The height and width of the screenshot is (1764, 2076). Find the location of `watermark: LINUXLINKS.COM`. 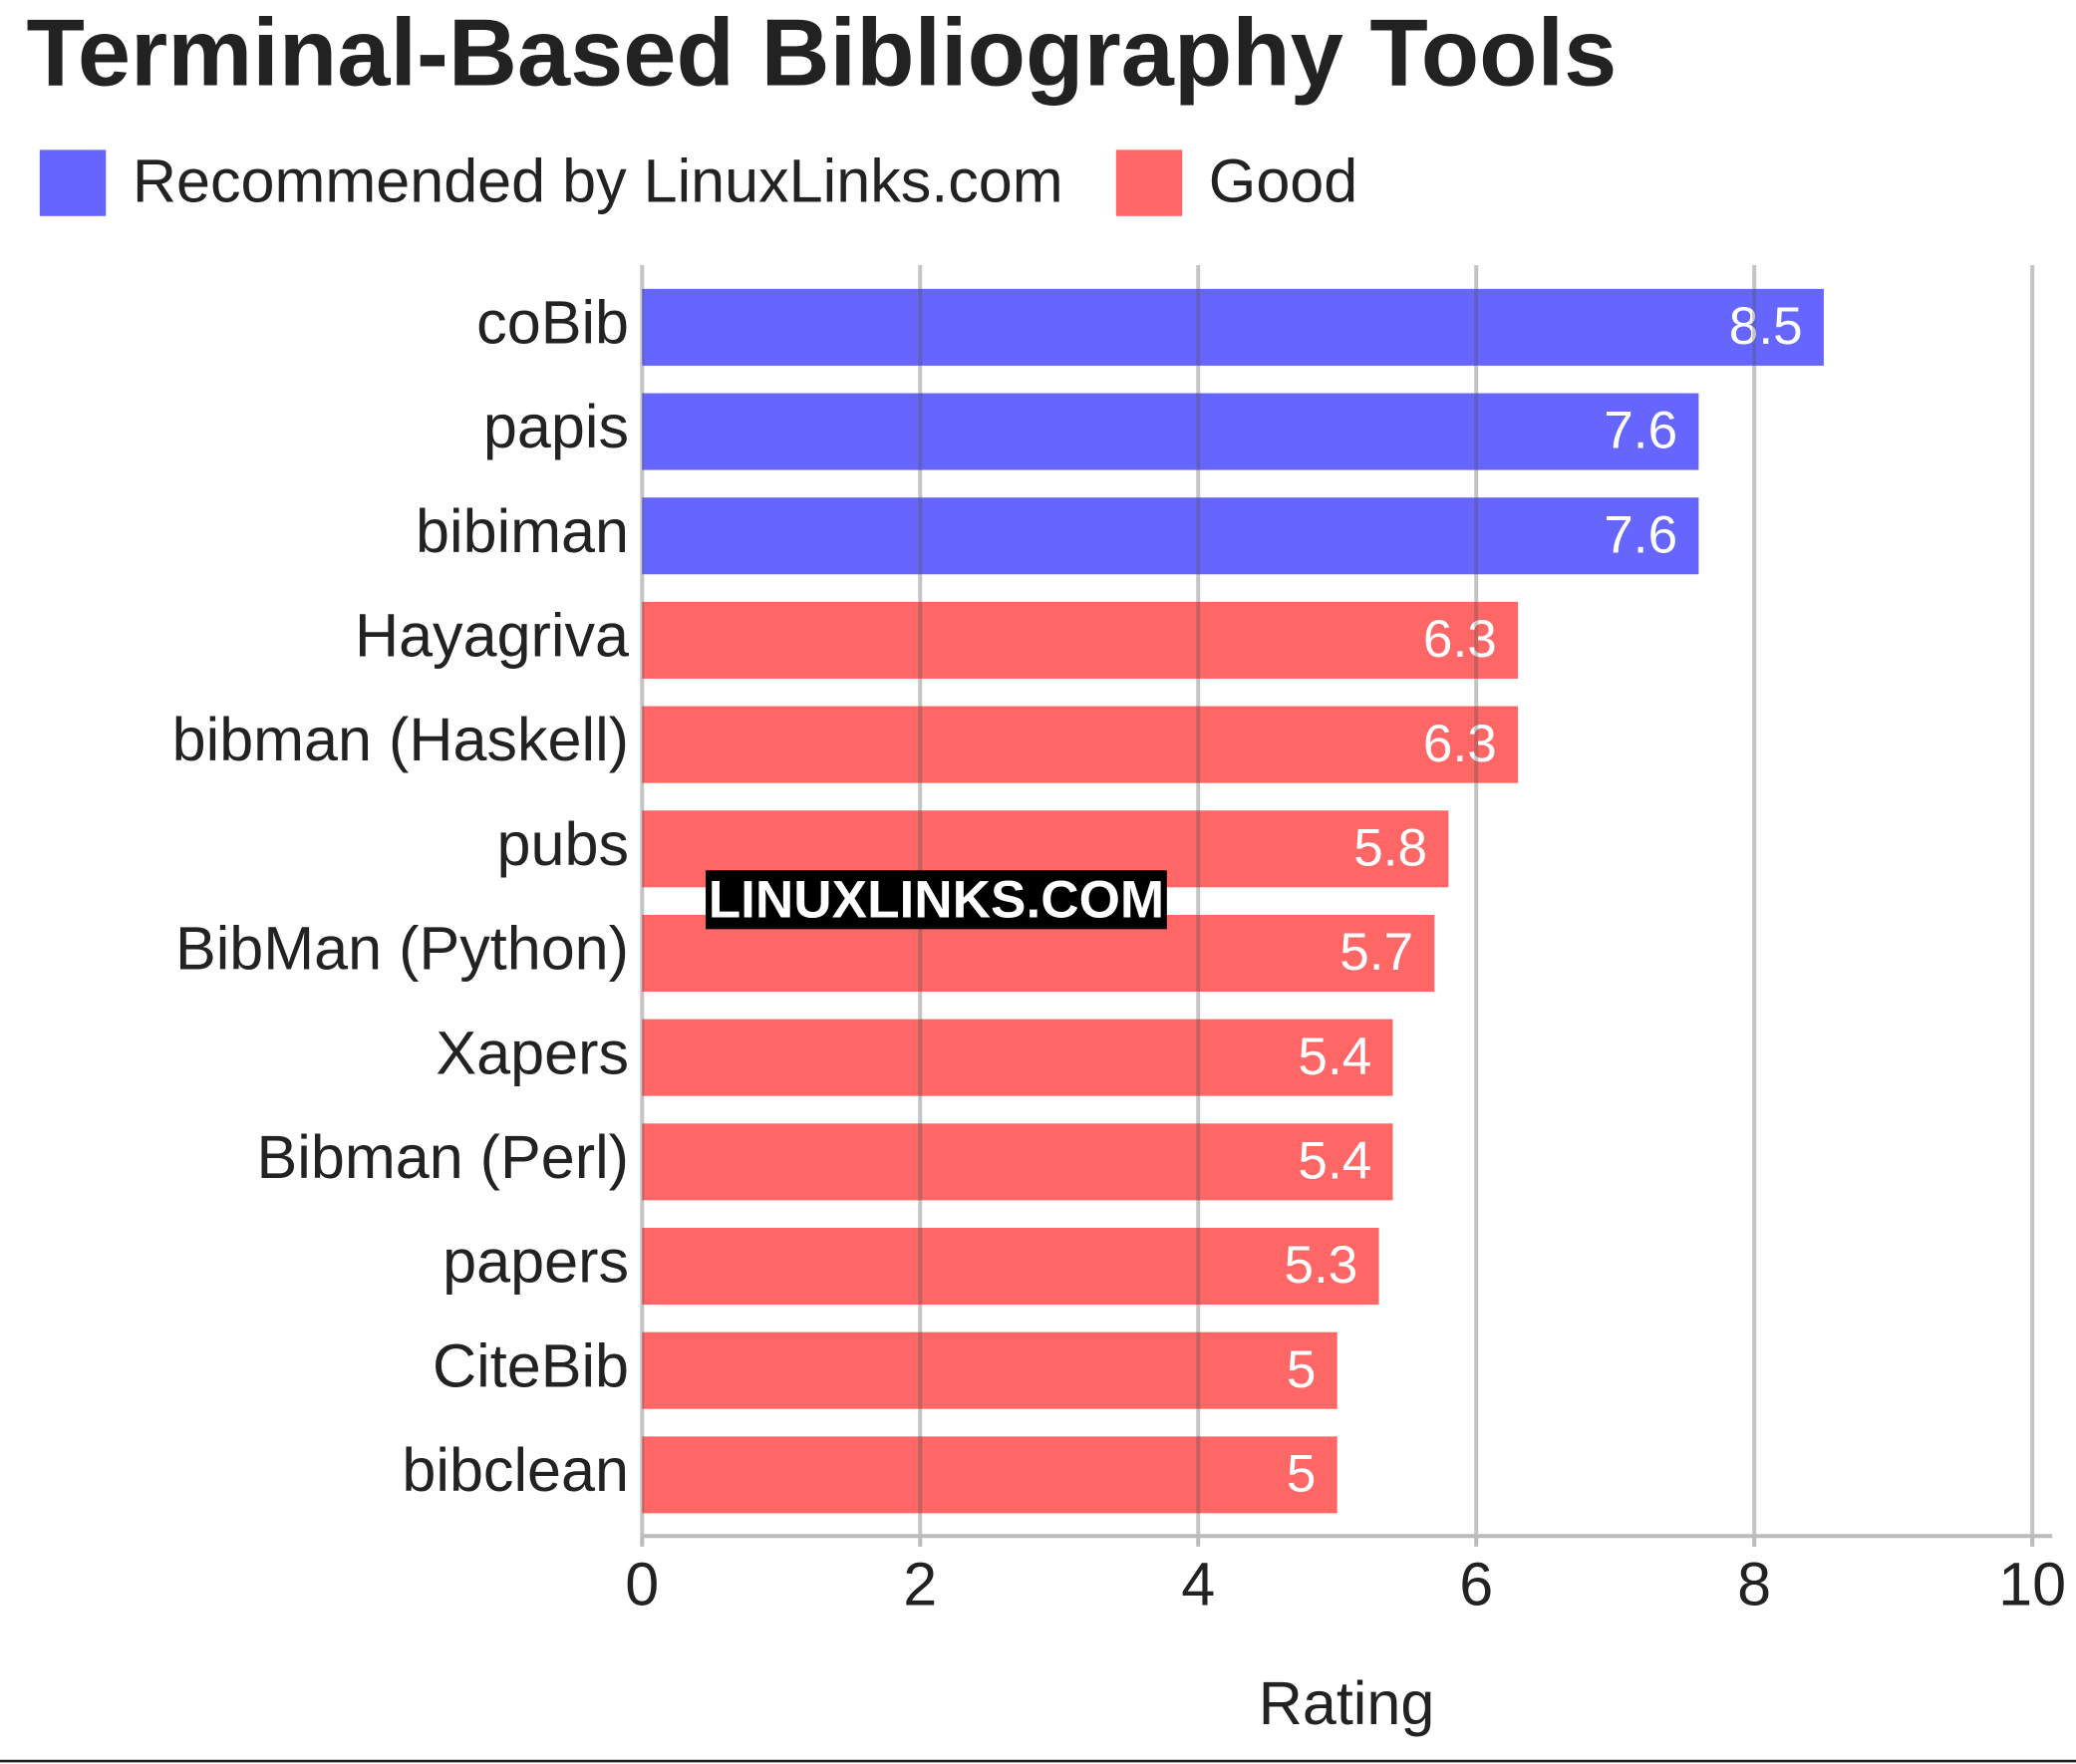

watermark: LINUXLINKS.COM is located at coordinates (936, 899).